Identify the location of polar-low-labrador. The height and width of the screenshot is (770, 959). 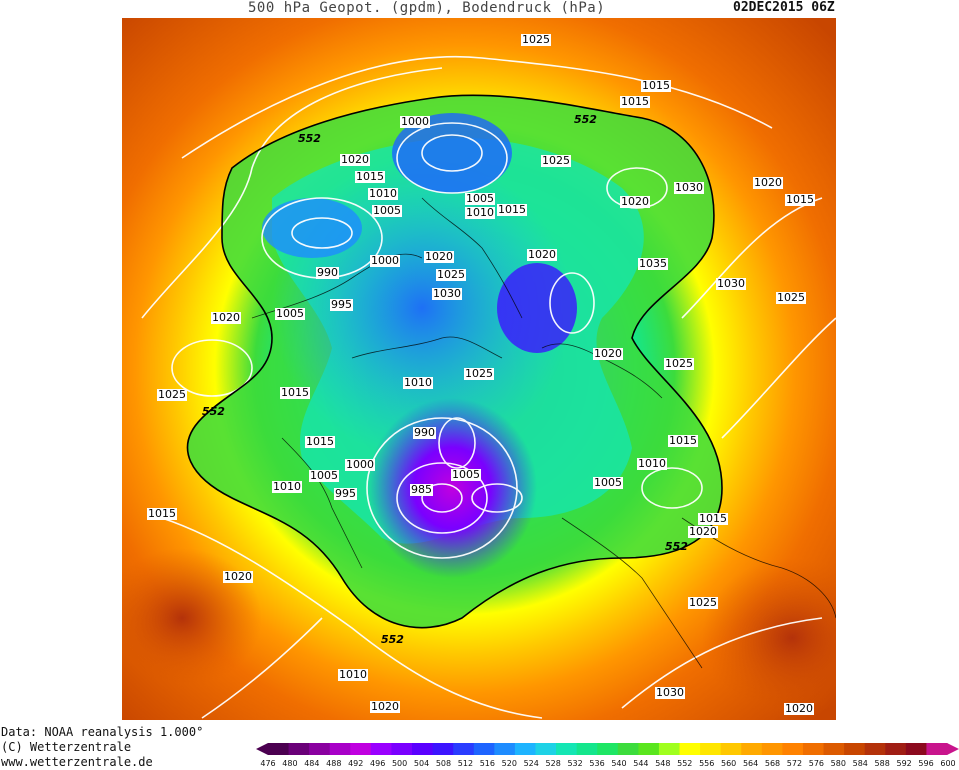
(452, 488).